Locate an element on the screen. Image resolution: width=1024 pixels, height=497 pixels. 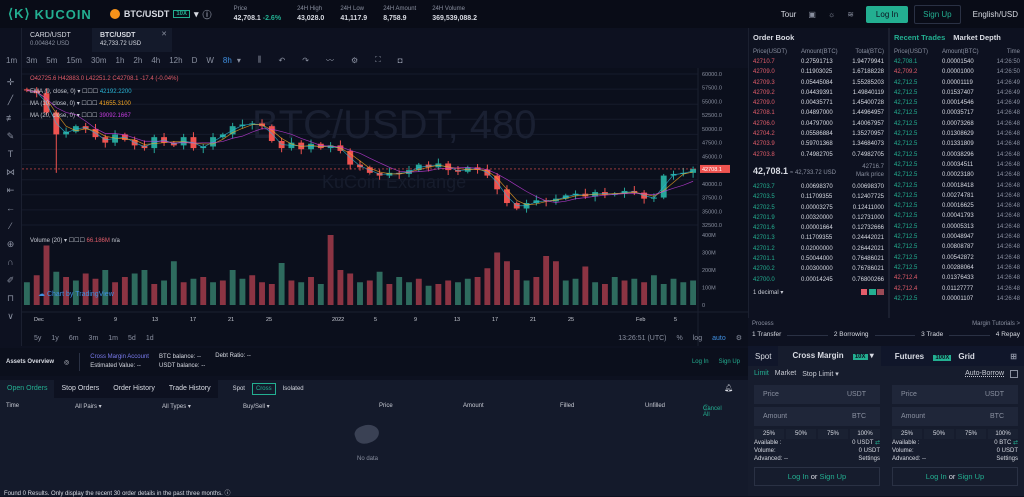
trade-row: 42,712.5 0.00035717 14:26:48 is located at coordinates (957, 113).